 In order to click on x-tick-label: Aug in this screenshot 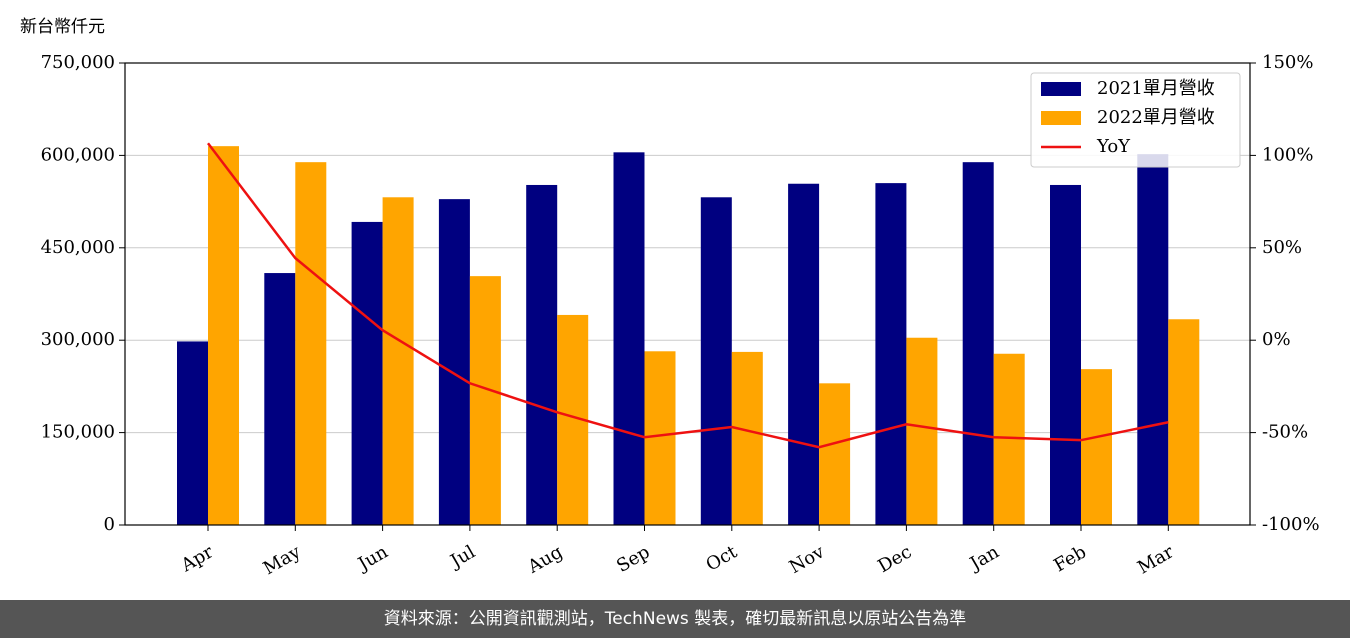, I will do `click(545, 559)`.